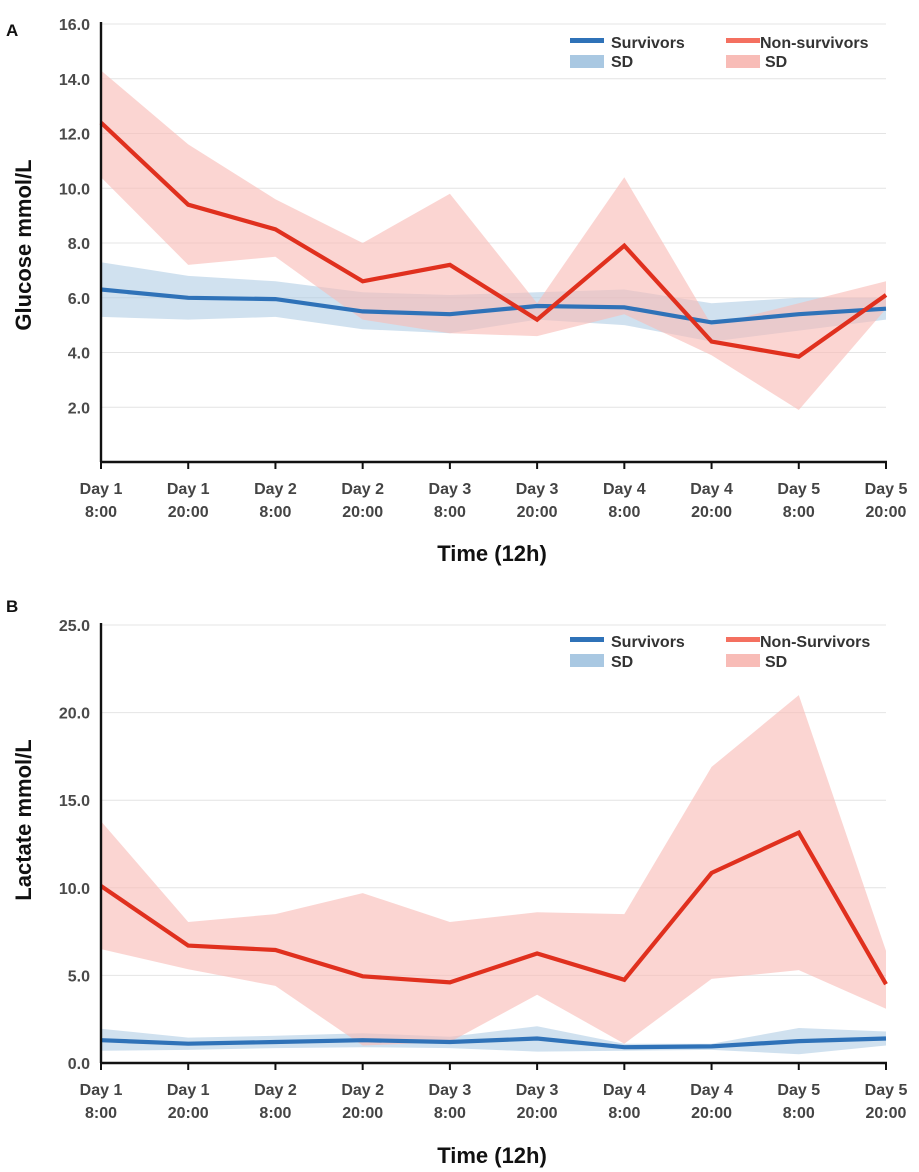 The image size is (919, 1172). Describe the element at coordinates (74, 217) in the screenshot. I see `y-tick-labels: 2.0 4.0 6.0 8.0 10.0 12.0 14.0 16.0` at that location.